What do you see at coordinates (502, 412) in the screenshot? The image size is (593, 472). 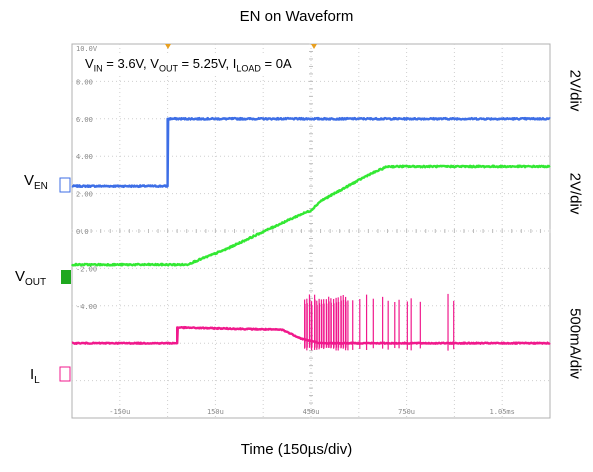 I see `x-tick-label: 1.05ms` at bounding box center [502, 412].